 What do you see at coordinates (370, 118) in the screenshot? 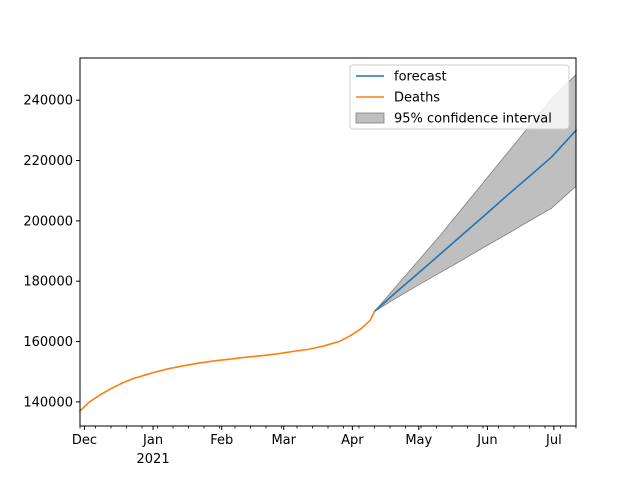
I see `legend-swatch-patch` at bounding box center [370, 118].